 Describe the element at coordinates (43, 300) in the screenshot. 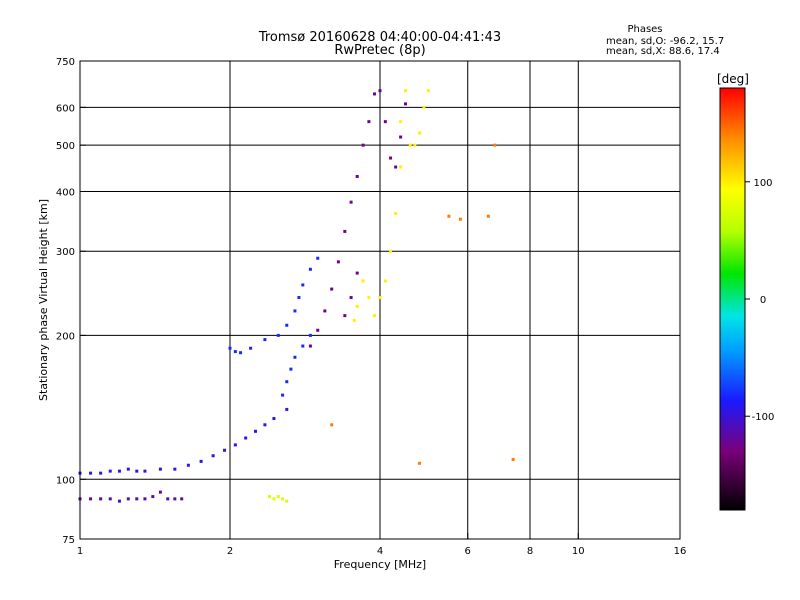

I see `y-axis-label: Stationary phase Virtual Height [km]` at that location.